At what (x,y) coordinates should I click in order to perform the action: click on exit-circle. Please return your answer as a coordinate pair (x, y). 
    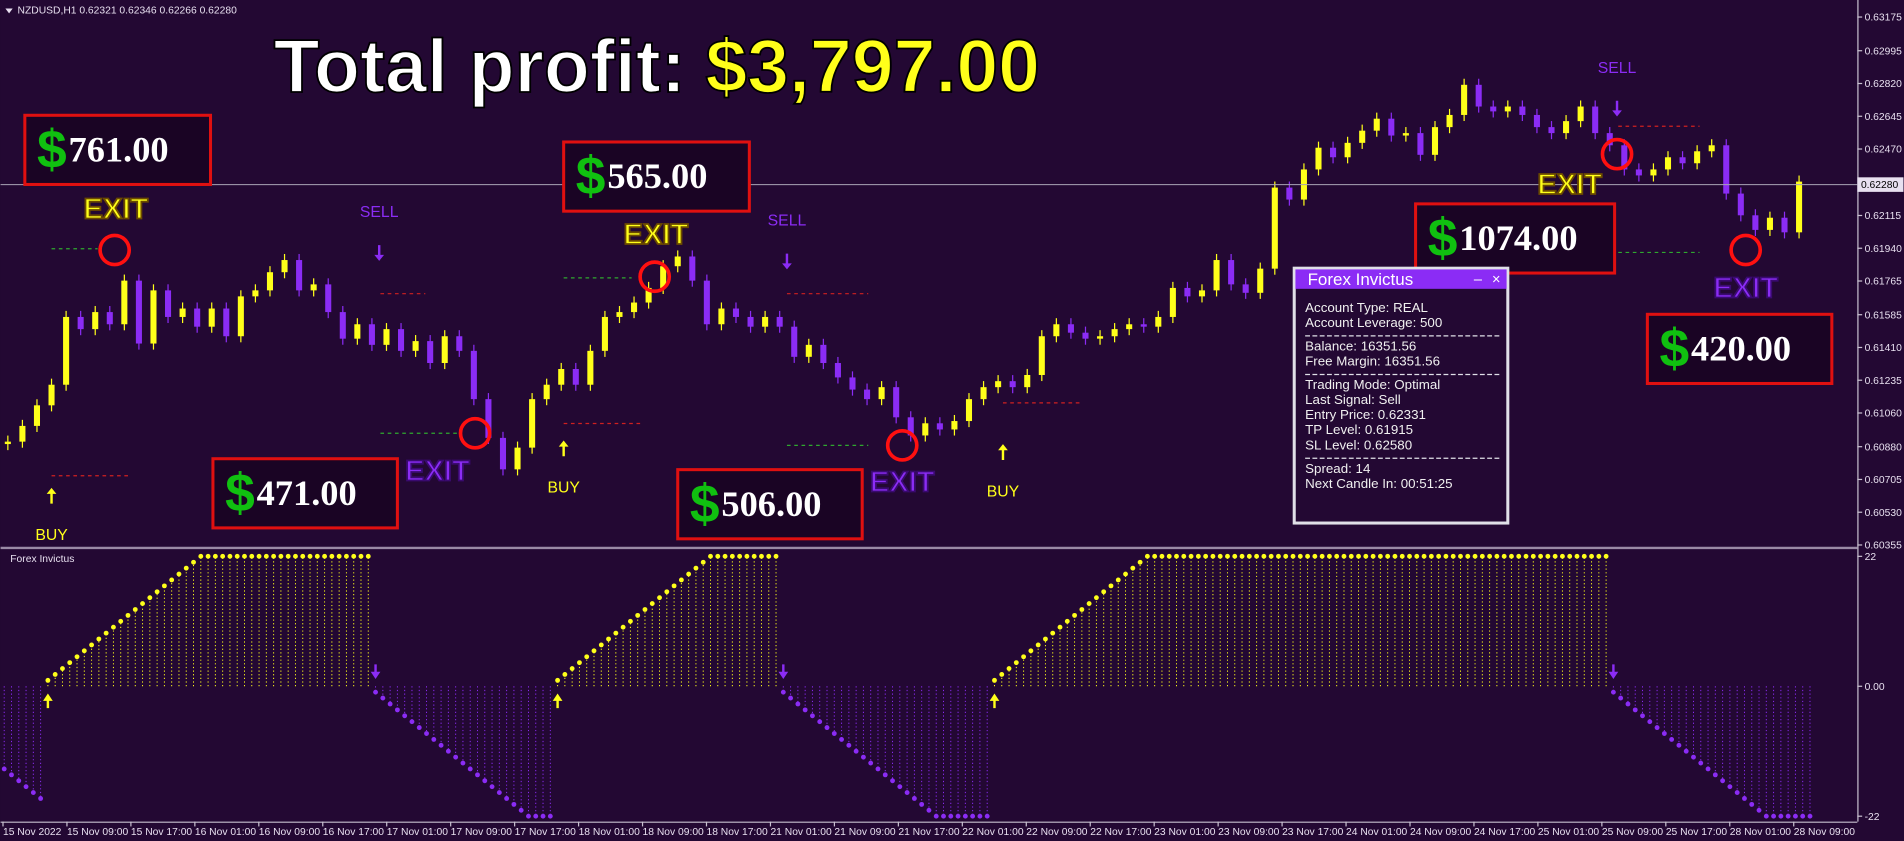
    Looking at the image, I should click on (1746, 250).